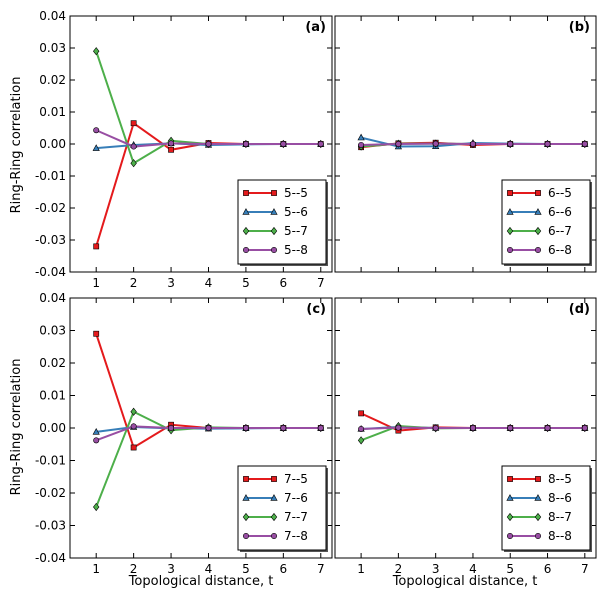  What do you see at coordinates (579, 27) in the screenshot?
I see `panel-label: (b)` at bounding box center [579, 27].